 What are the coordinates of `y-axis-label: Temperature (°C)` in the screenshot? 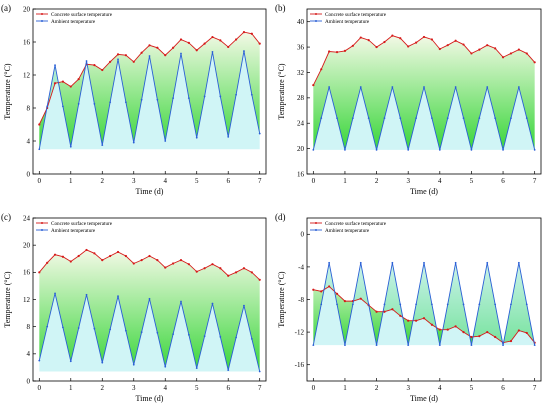 It's located at (281, 299).